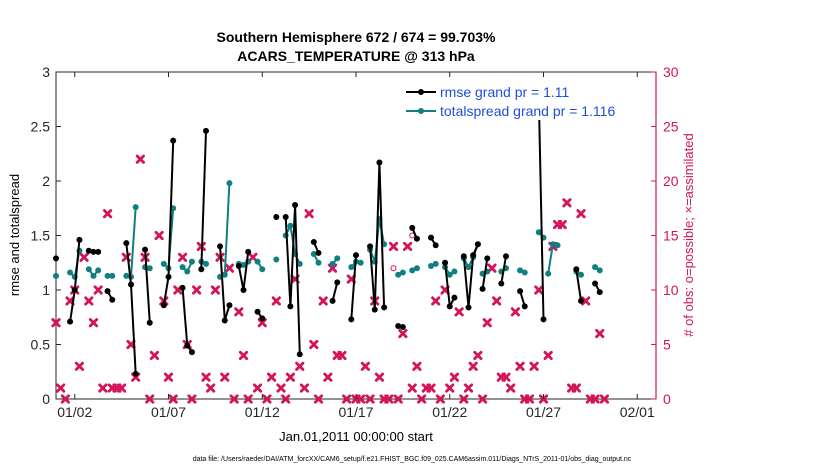 The height and width of the screenshot is (470, 830). Describe the element at coordinates (393, 268) in the screenshot. I see `obs-possible-marker` at that location.